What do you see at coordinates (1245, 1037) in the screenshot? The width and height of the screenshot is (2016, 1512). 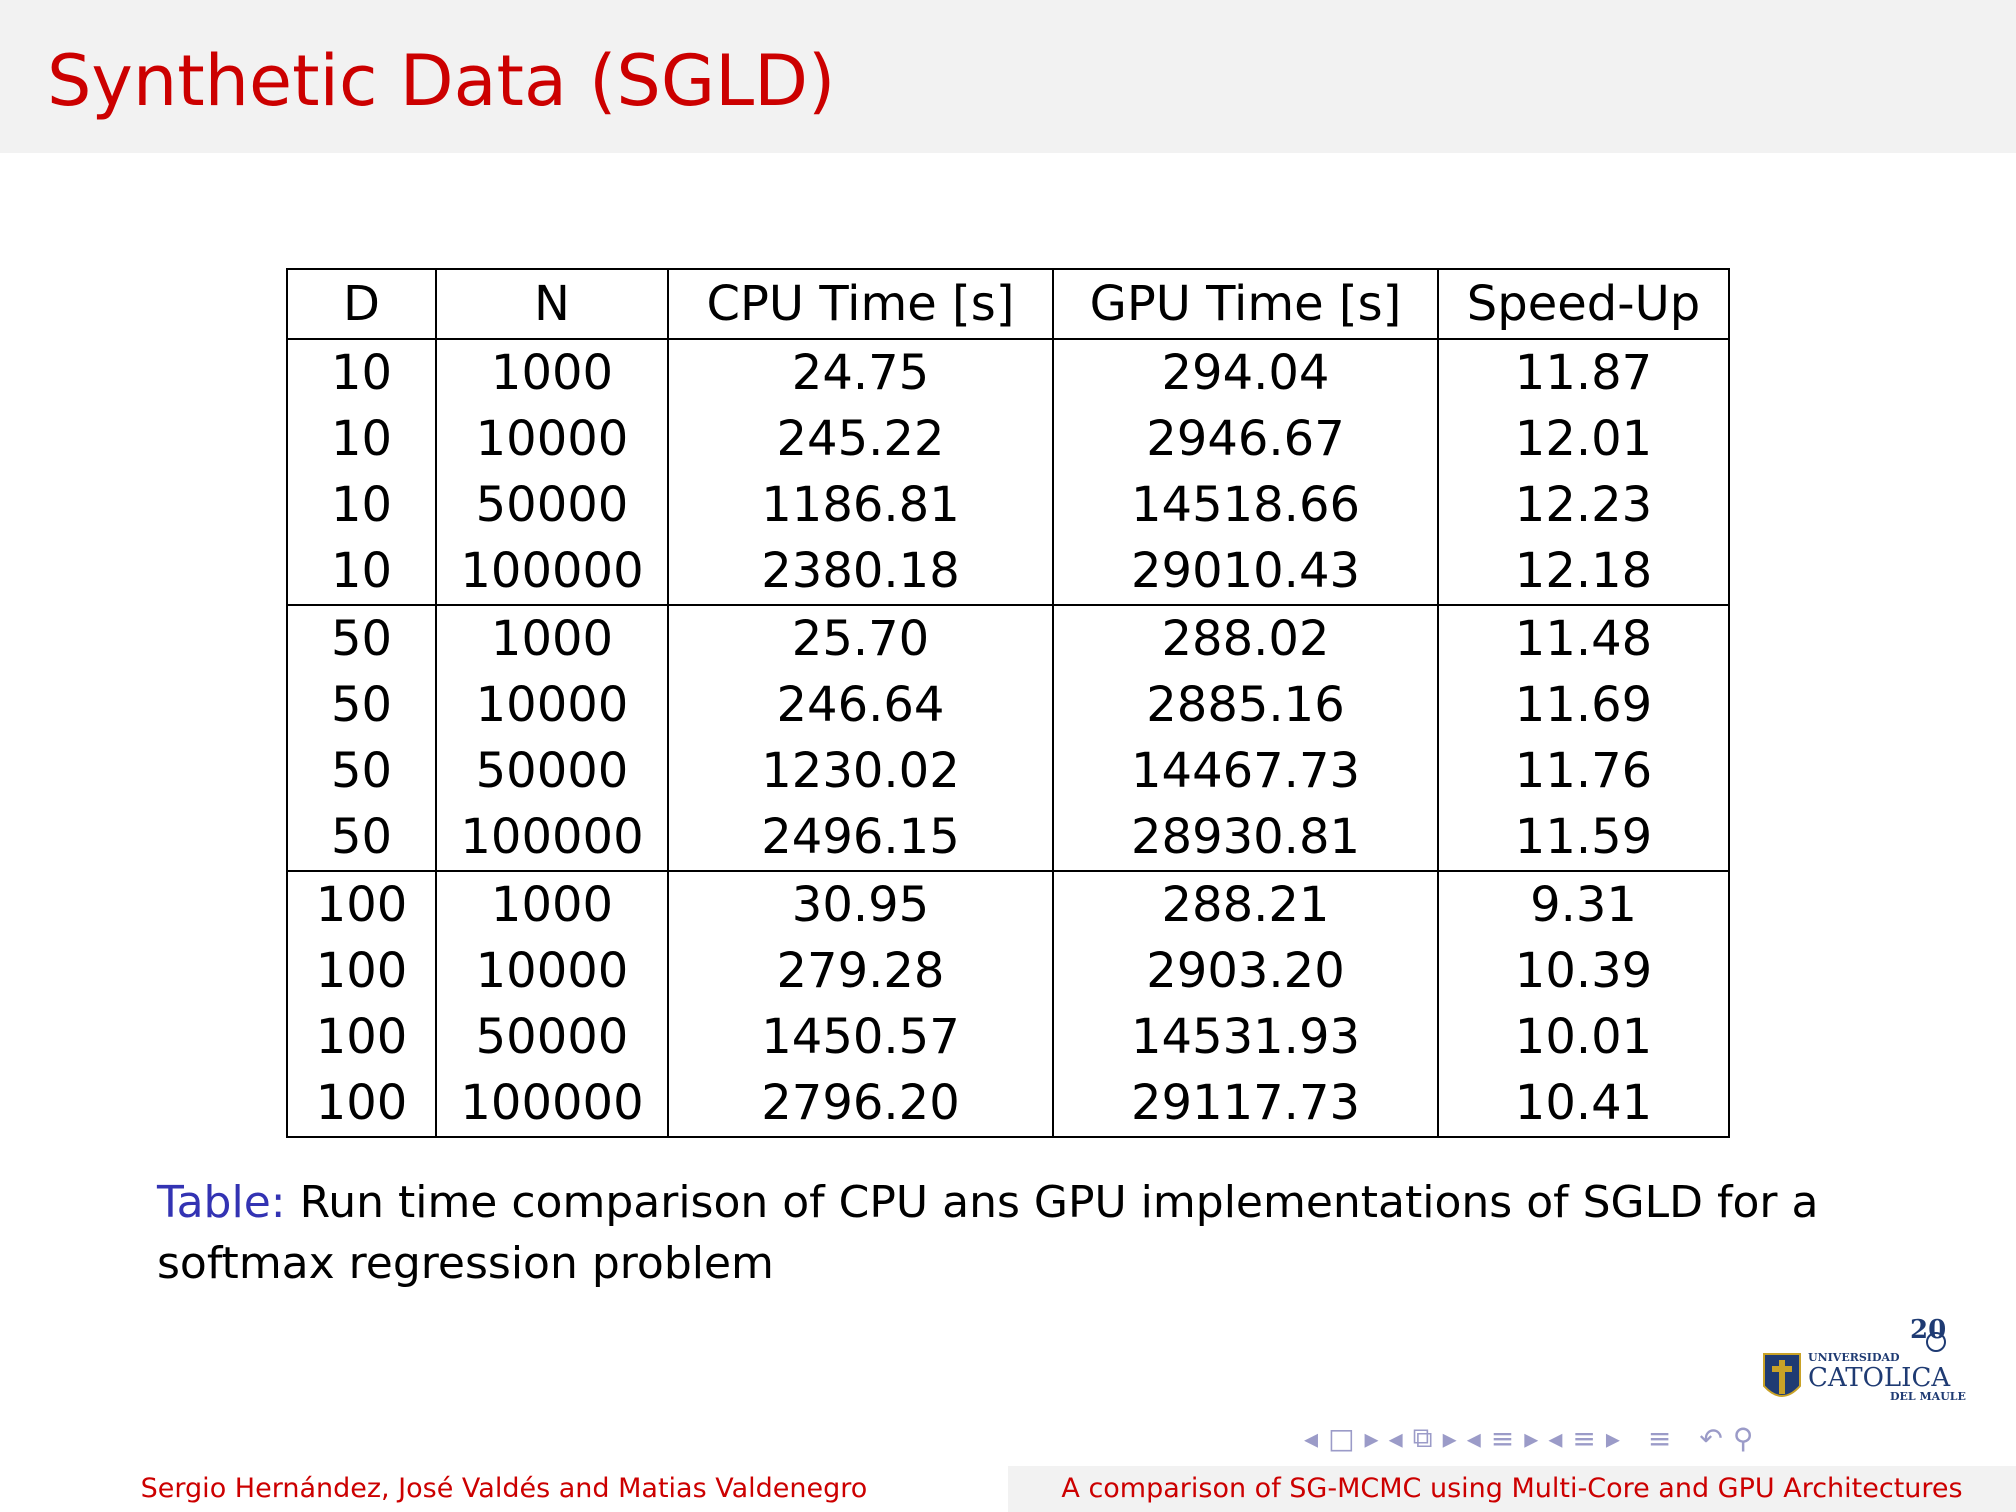 I see `cell-gpu-time: 14531.93` at bounding box center [1245, 1037].